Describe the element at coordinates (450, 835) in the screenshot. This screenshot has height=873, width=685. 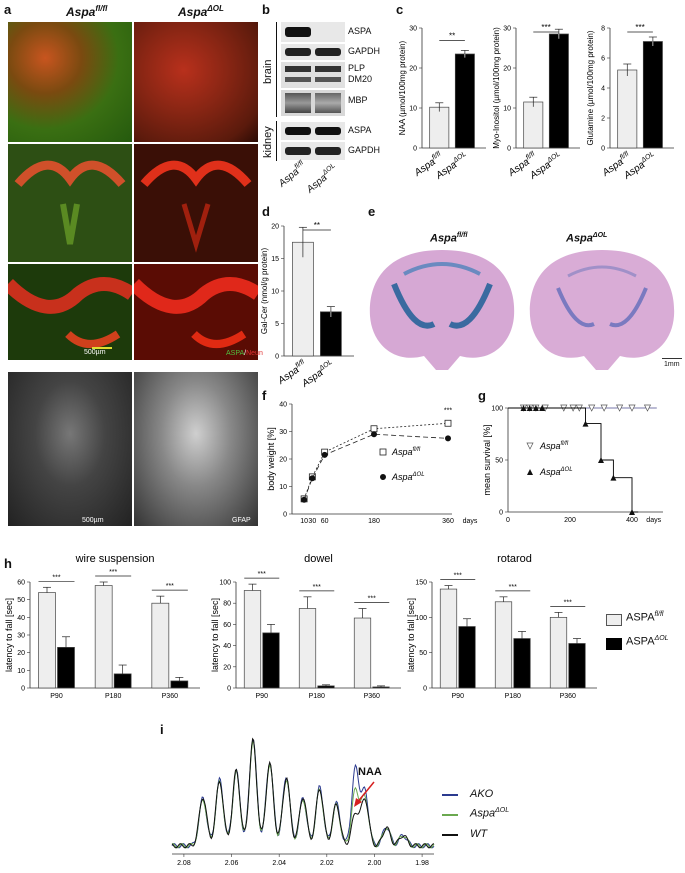
I see `legend-line-wt` at that location.